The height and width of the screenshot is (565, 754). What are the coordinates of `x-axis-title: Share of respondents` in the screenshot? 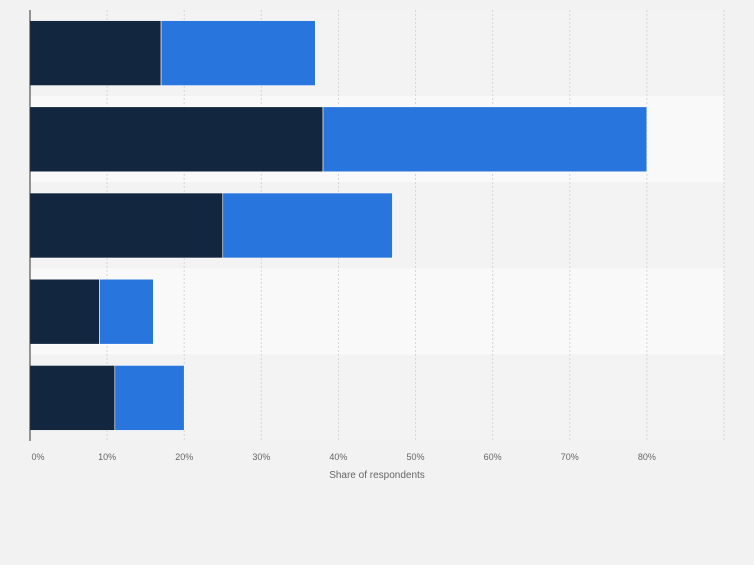 It's located at (377, 475).